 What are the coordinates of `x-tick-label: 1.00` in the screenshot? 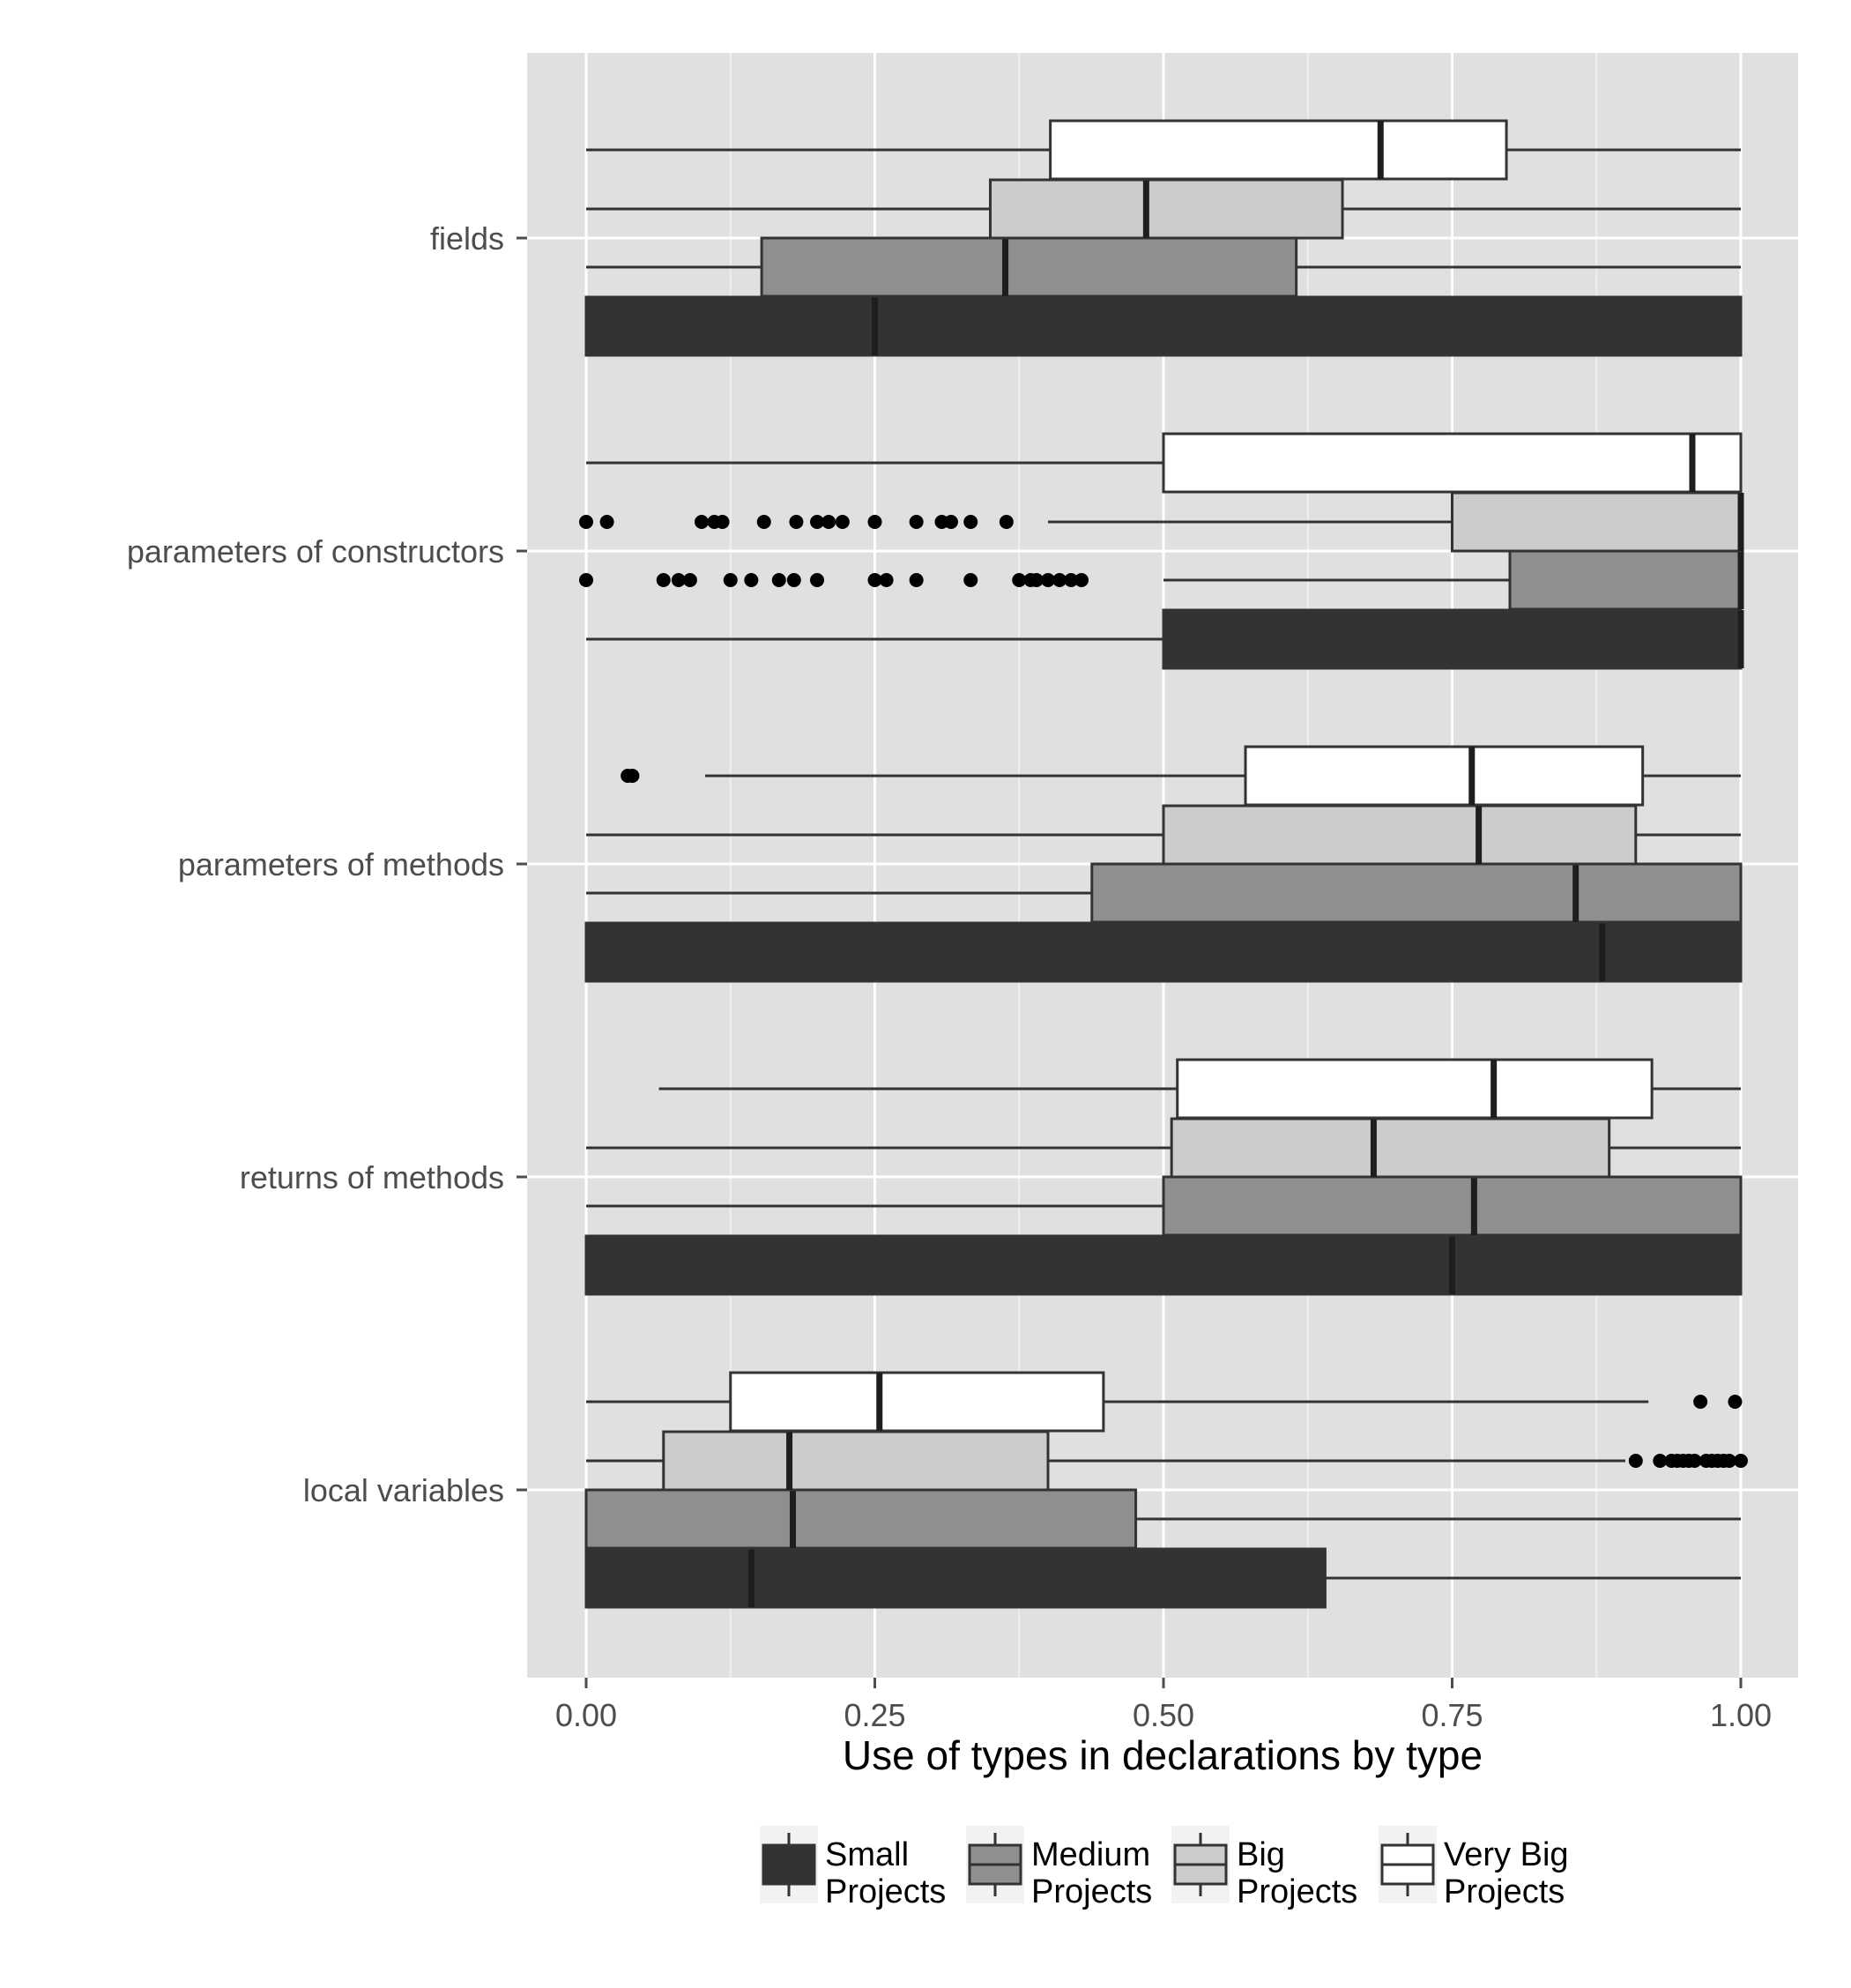 It's located at (1741, 1715).